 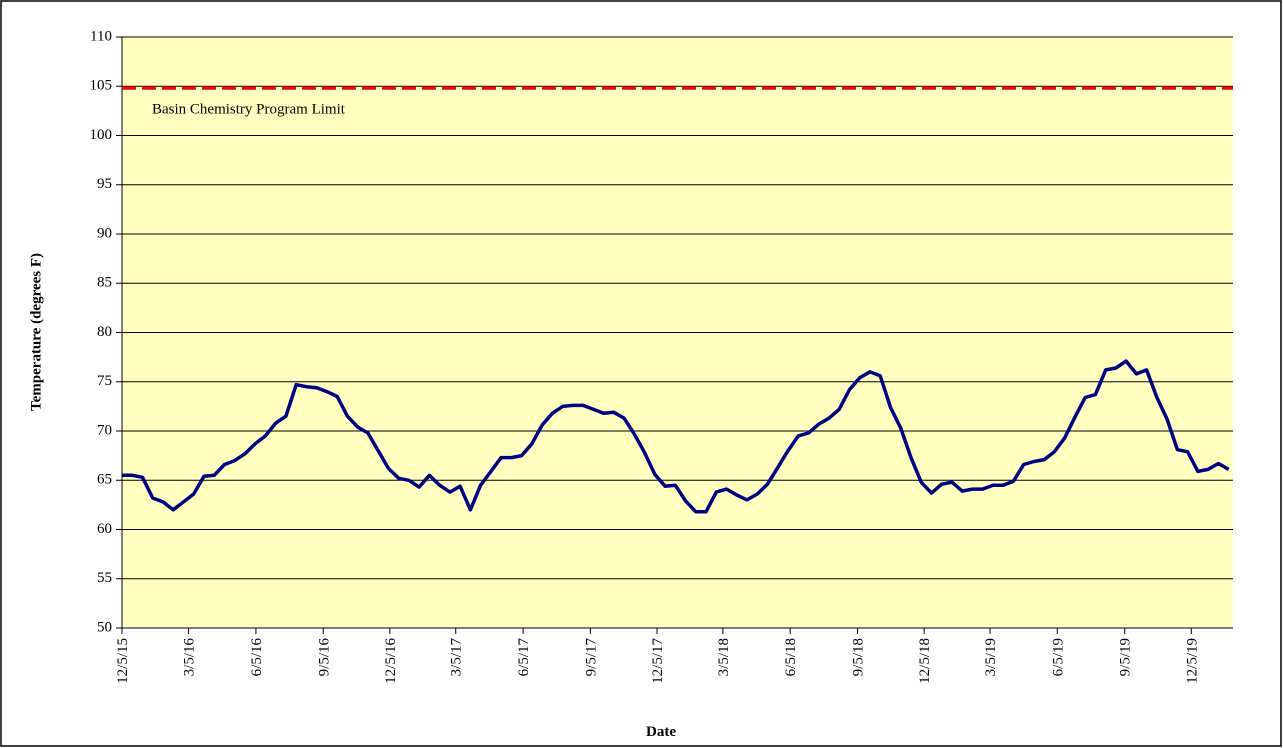 What do you see at coordinates (104, 283) in the screenshot?
I see `y-tick-label: 85` at bounding box center [104, 283].